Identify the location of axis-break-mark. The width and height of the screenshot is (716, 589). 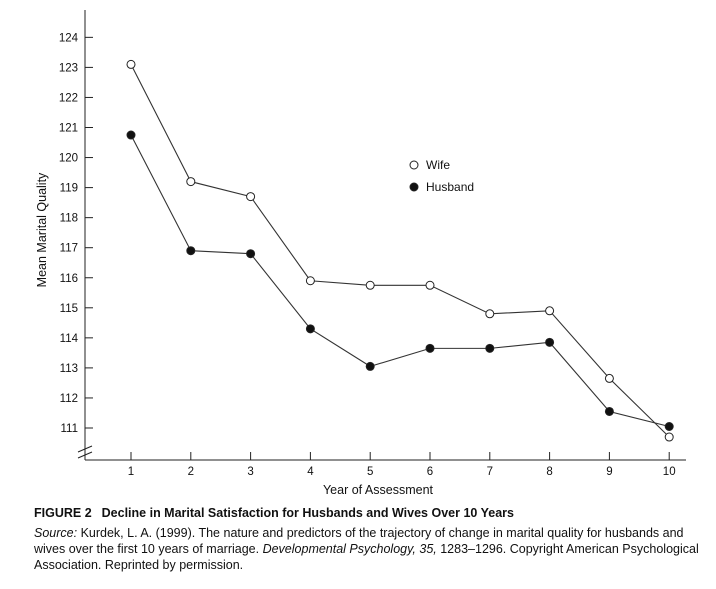
(85, 452).